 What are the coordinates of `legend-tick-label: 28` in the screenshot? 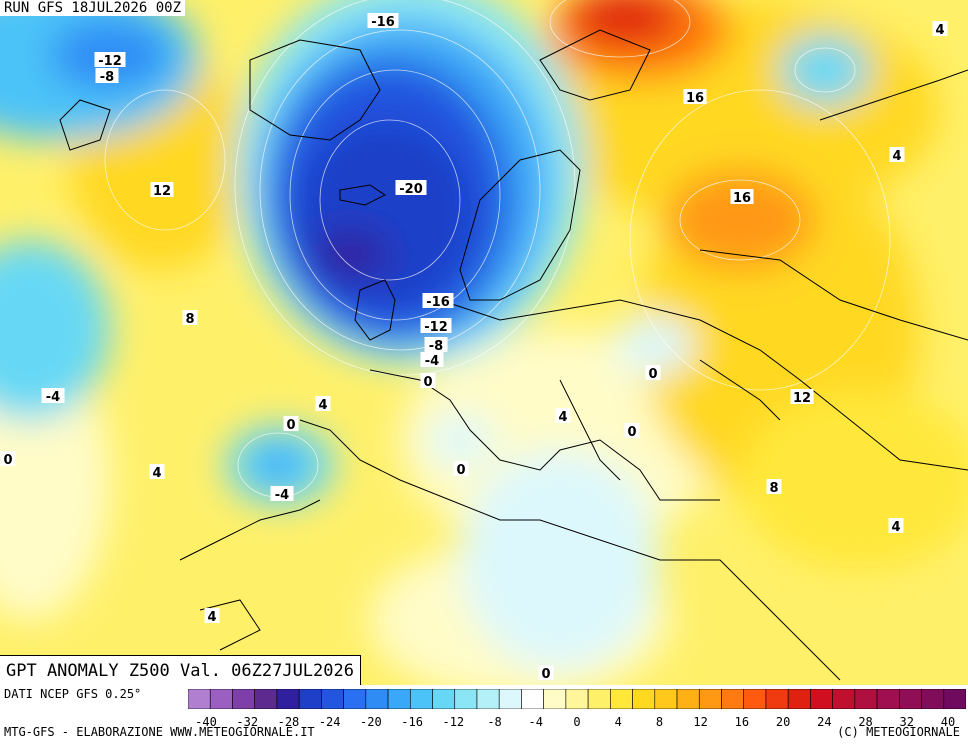 It's located at (865, 722).